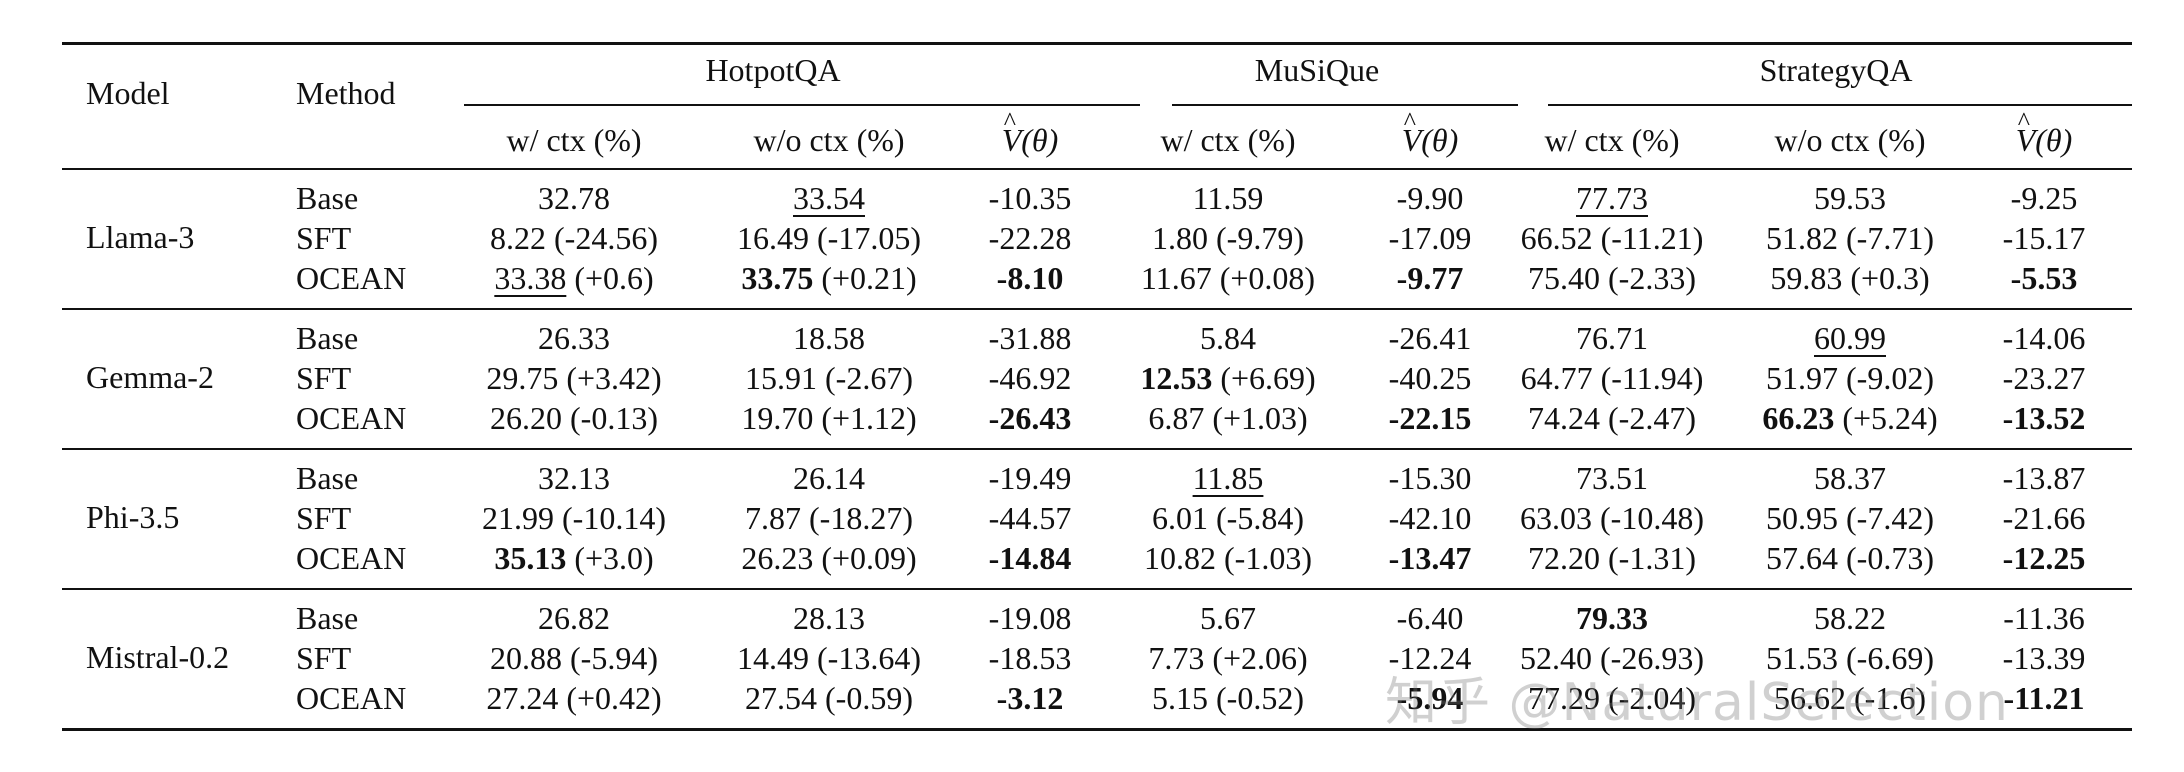 The width and height of the screenshot is (2184, 772). I want to click on table-cell: 7.87 (-18.27), so click(829, 518).